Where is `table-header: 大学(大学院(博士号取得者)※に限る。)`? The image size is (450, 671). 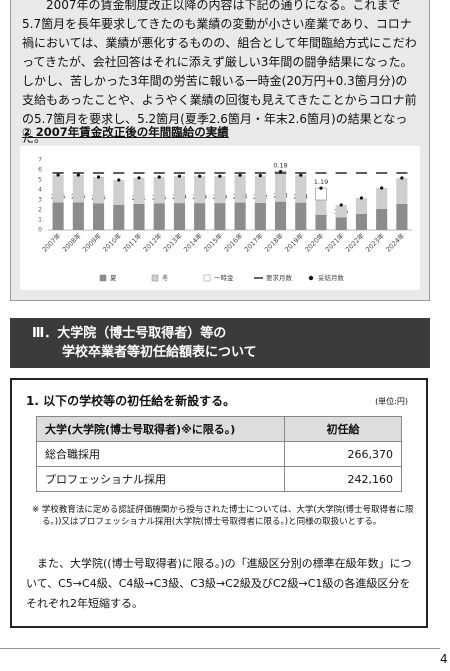 table-header: 大学(大学院(博士号取得者)※に限る。) is located at coordinates (160, 429).